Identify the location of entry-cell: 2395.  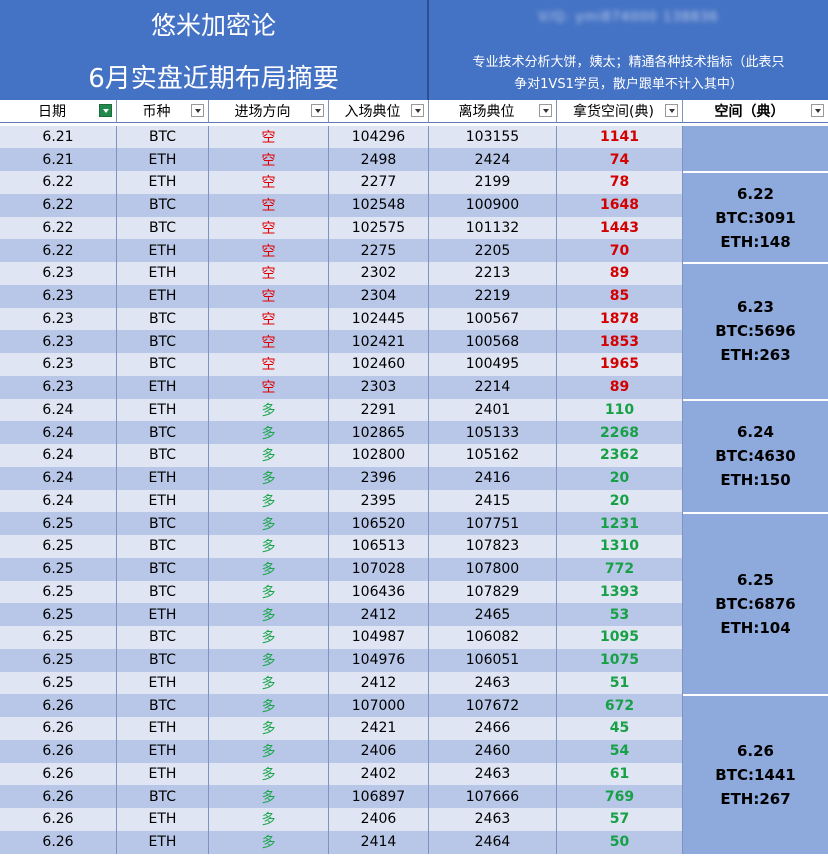
(379, 501).